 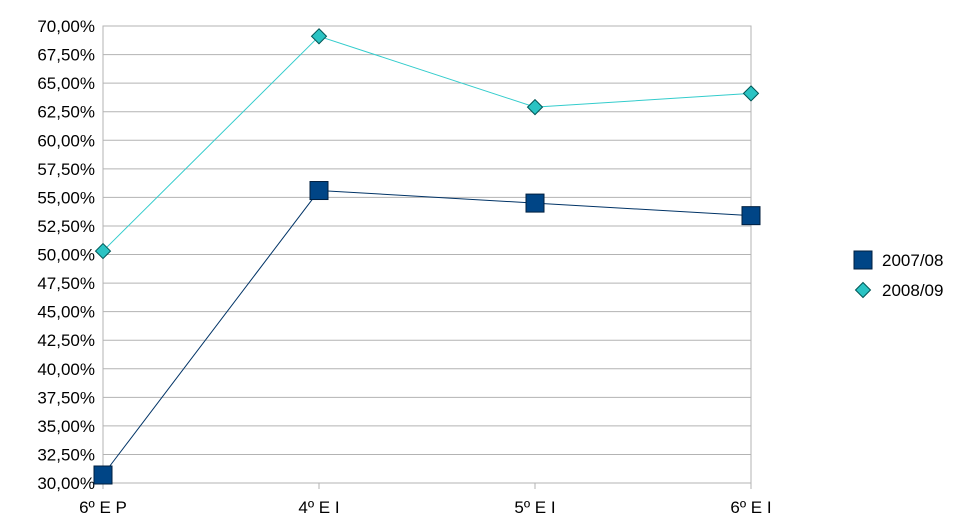 I want to click on y-tick-label: 42,50%, so click(x=66, y=340).